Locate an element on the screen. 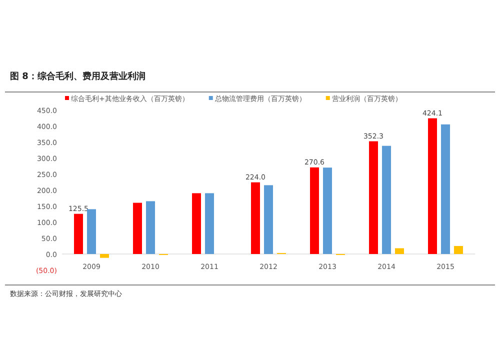  chart-title: 图 8：综合毛利、费用及营业利润 is located at coordinates (78, 76).